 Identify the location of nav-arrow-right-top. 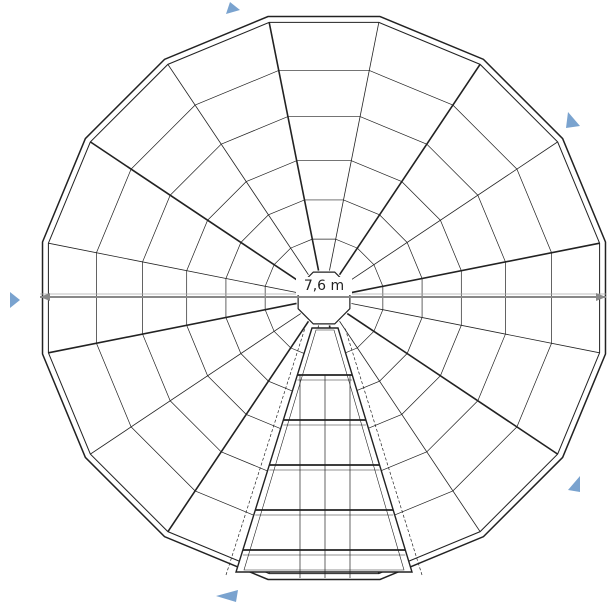
(573, 120).